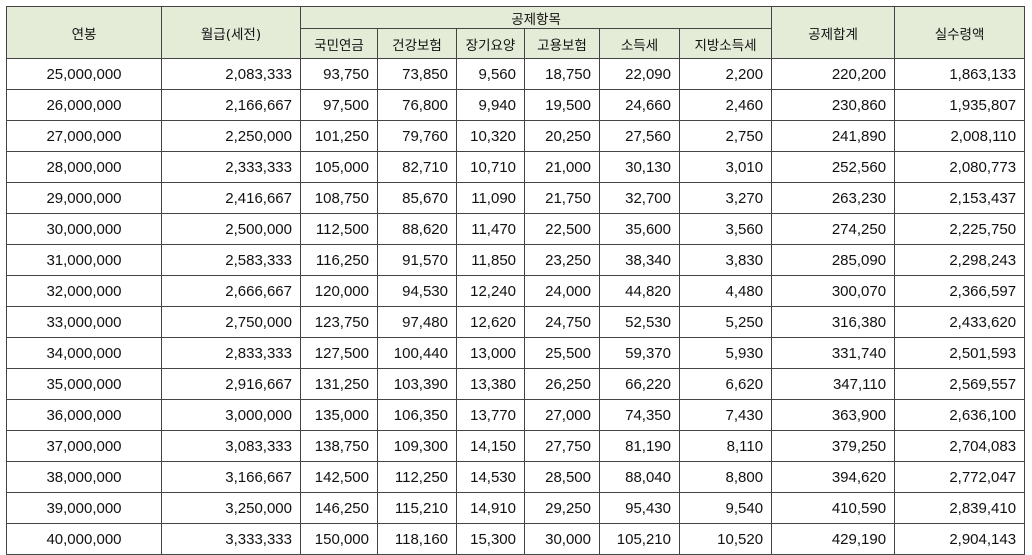 This screenshot has width=1032, height=555. Describe the element at coordinates (84, 260) in the screenshot. I see `cell-annual-salary: 31,000,000` at that location.